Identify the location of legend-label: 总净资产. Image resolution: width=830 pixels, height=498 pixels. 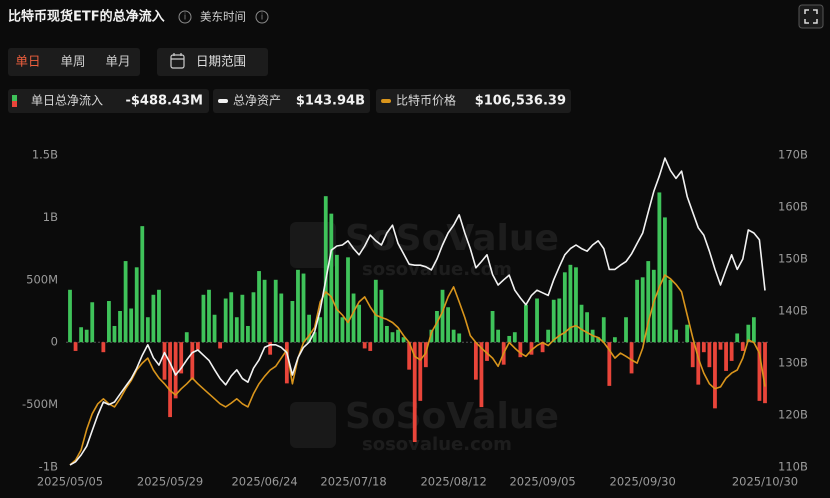
(257, 101).